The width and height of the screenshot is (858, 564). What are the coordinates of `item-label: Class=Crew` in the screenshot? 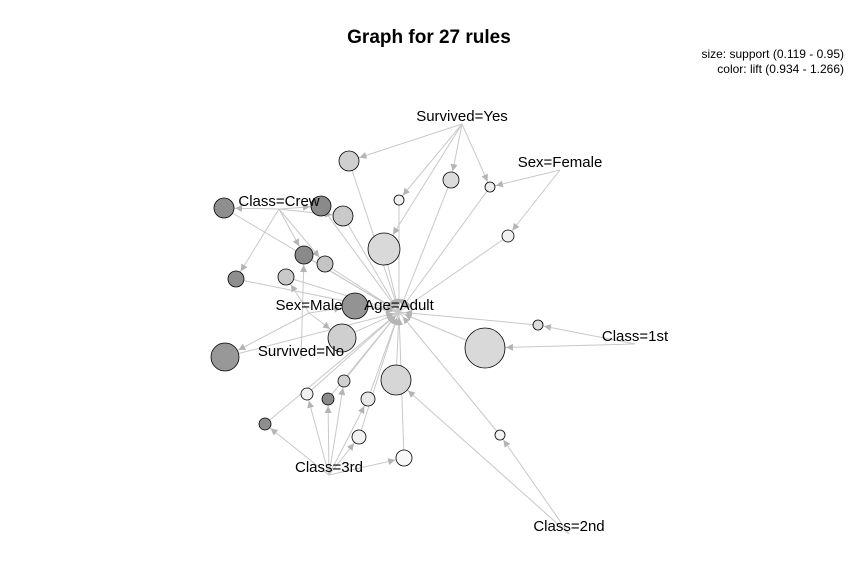 It's located at (278, 201).